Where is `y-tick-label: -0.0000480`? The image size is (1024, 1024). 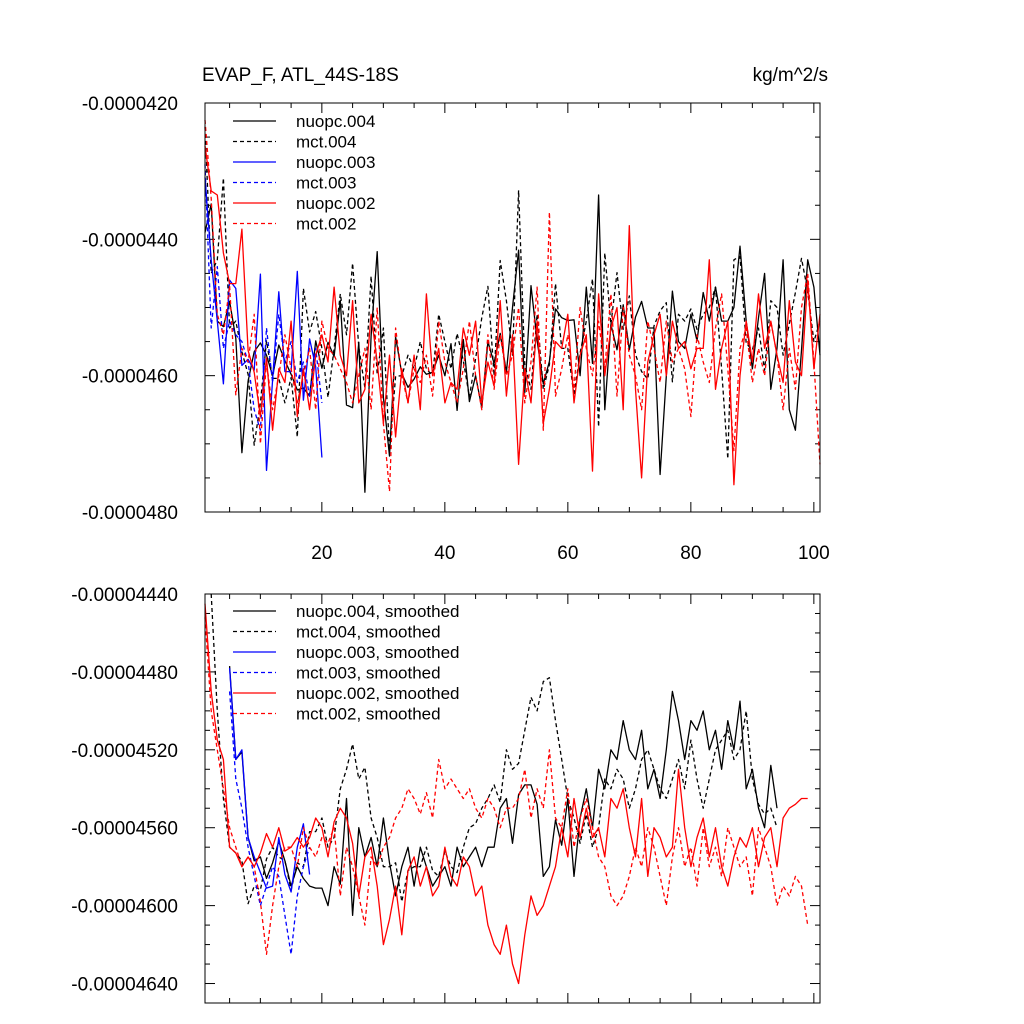 y-tick-label: -0.0000480 is located at coordinates (130, 513).